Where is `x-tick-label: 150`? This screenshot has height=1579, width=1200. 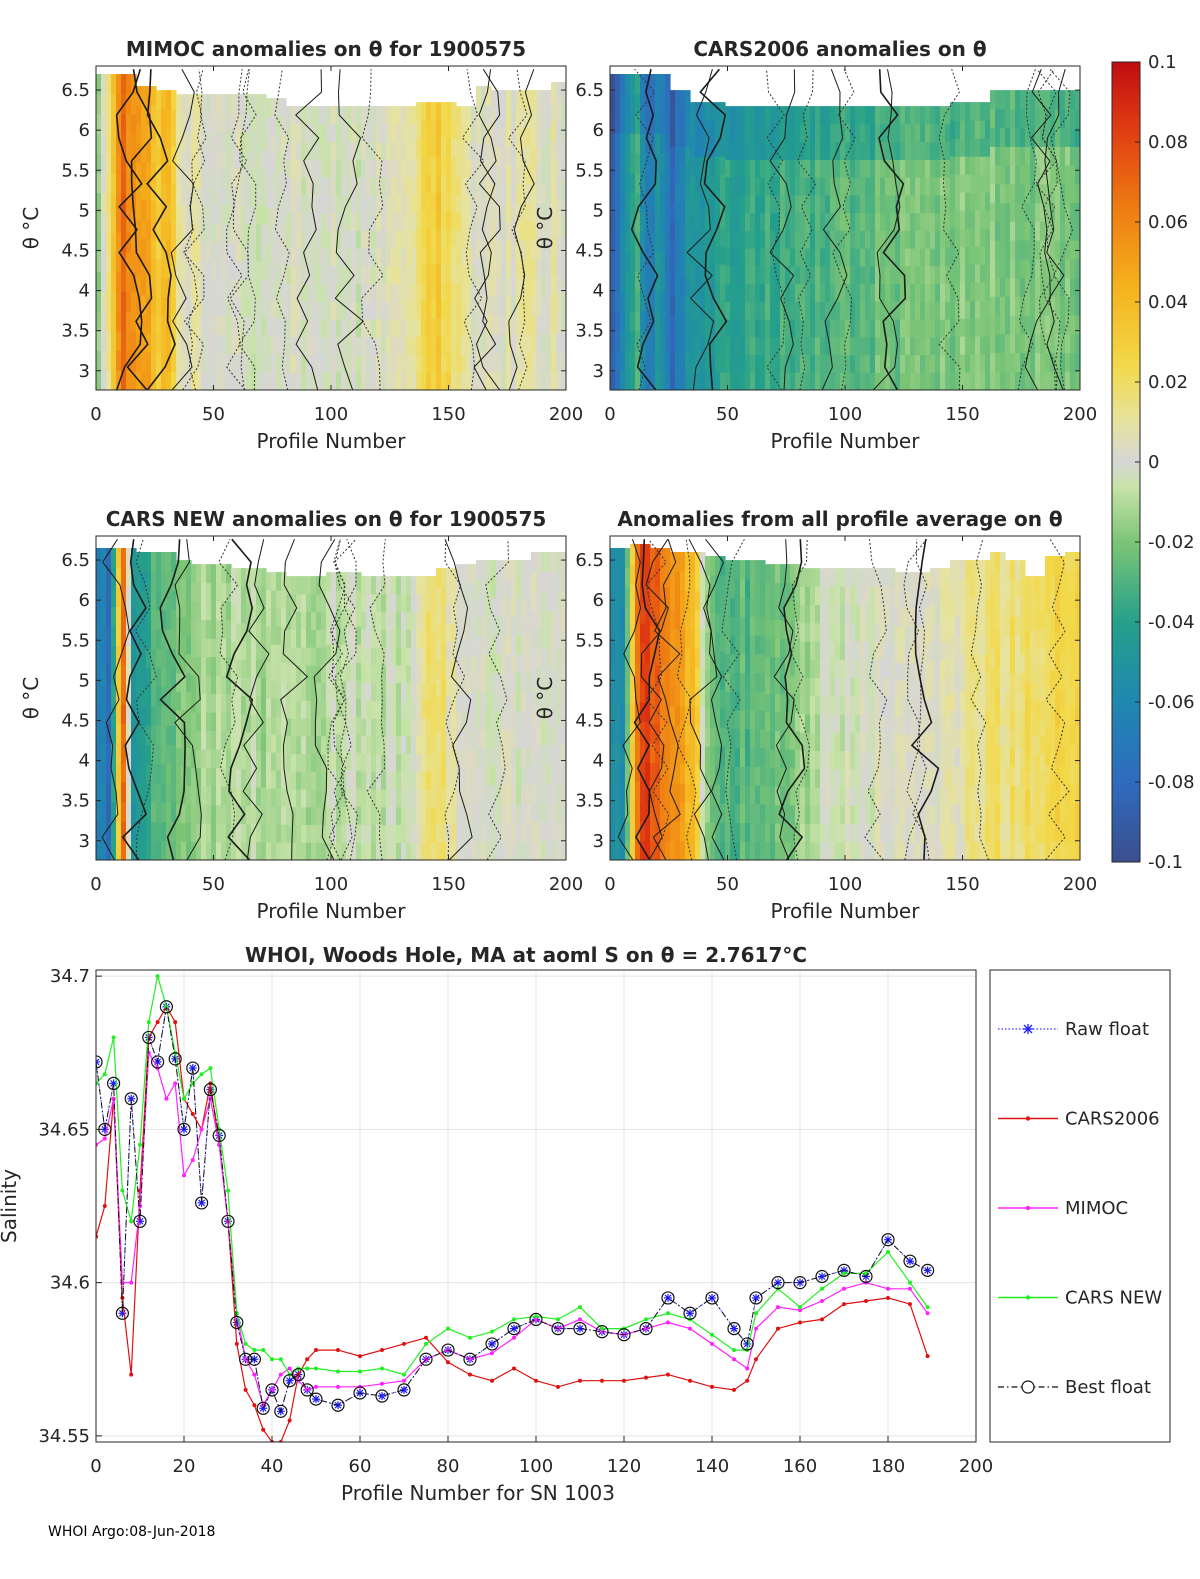 x-tick-label: 150 is located at coordinates (962, 414).